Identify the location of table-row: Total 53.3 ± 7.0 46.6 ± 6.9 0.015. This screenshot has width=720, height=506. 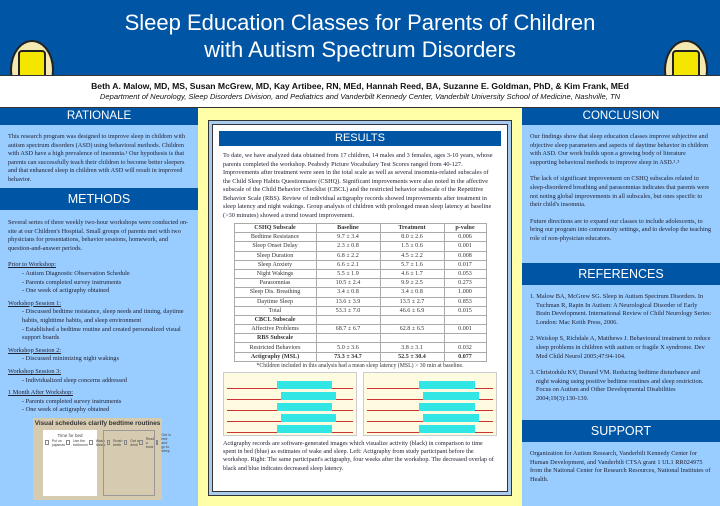
(360, 310).